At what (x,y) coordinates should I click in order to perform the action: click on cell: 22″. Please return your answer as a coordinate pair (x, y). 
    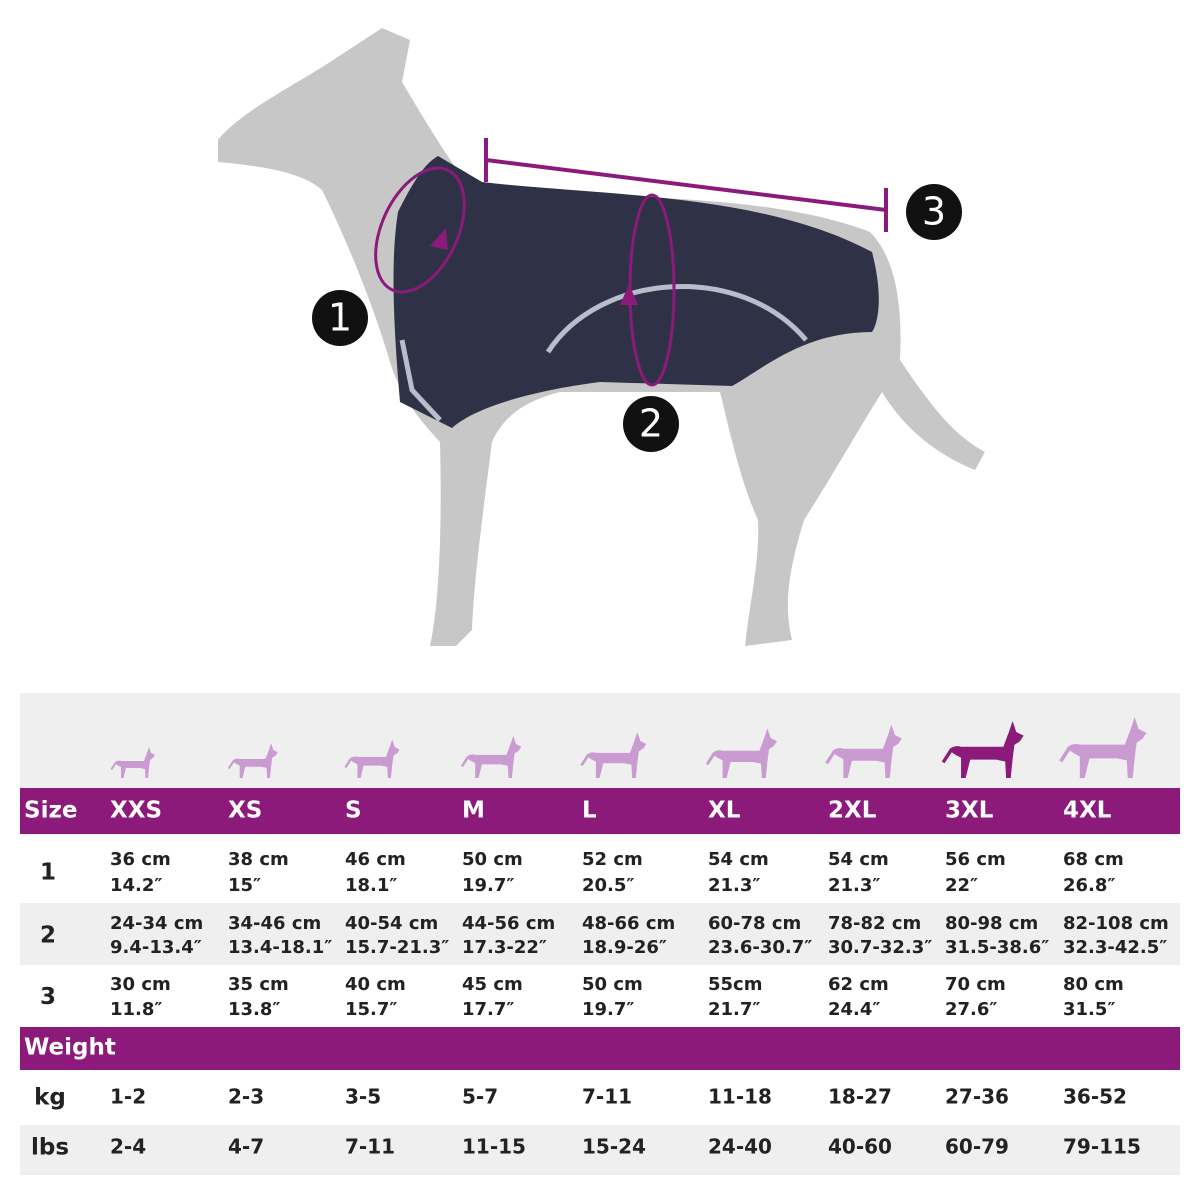
    Looking at the image, I should click on (961, 885).